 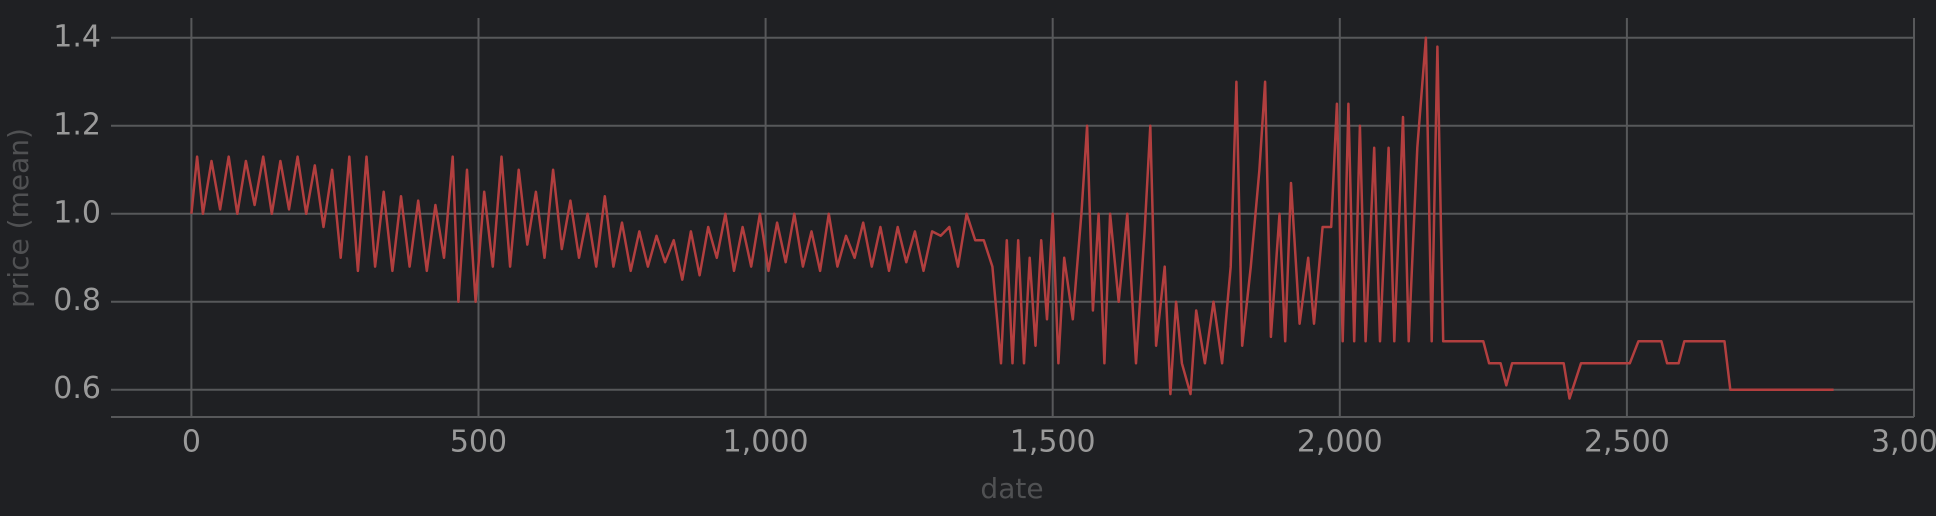 I want to click on x-tick-label: 0, so click(x=191, y=442).